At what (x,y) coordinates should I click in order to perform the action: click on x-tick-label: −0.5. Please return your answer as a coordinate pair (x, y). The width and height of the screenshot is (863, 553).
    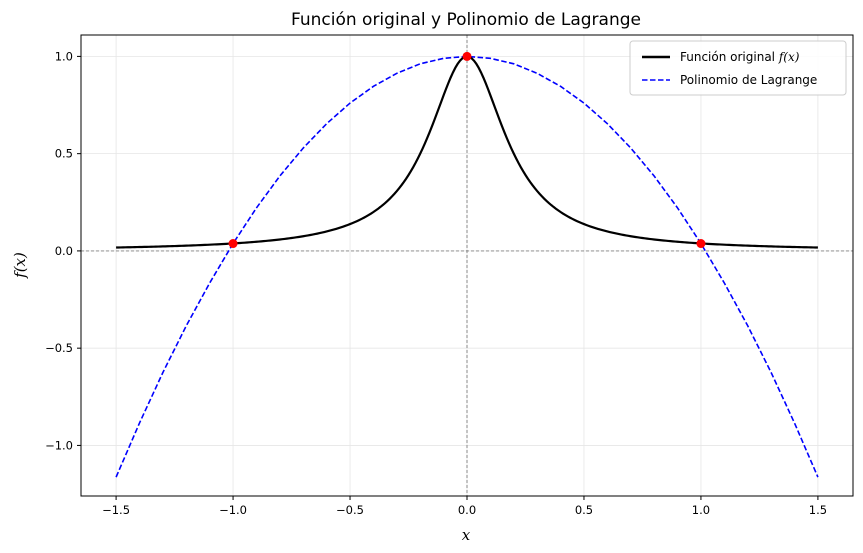
    Looking at the image, I should click on (350, 510).